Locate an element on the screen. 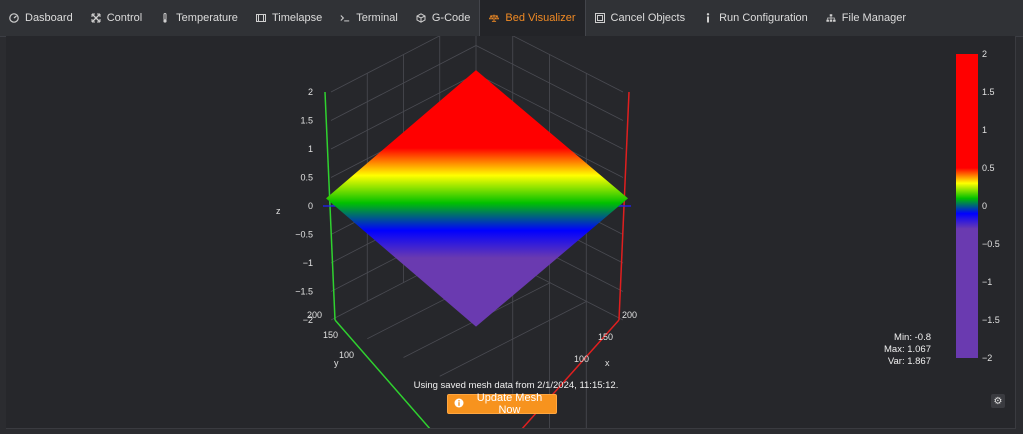 The height and width of the screenshot is (434, 1023). balance-scale-icon is located at coordinates (494, 18).